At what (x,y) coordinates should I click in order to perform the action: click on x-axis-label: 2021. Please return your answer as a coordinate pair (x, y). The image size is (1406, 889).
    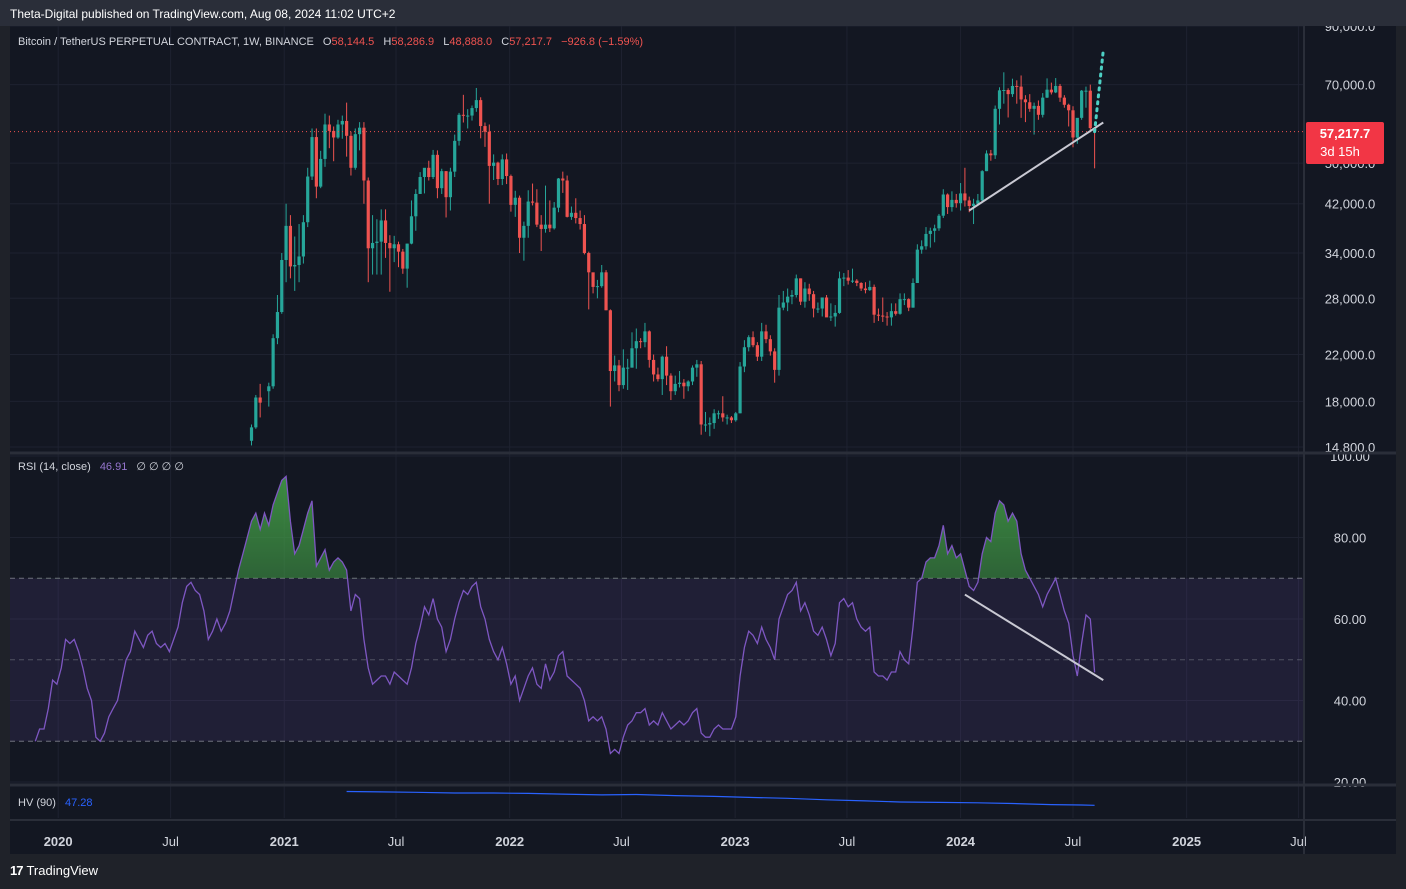
    Looking at the image, I should click on (284, 841).